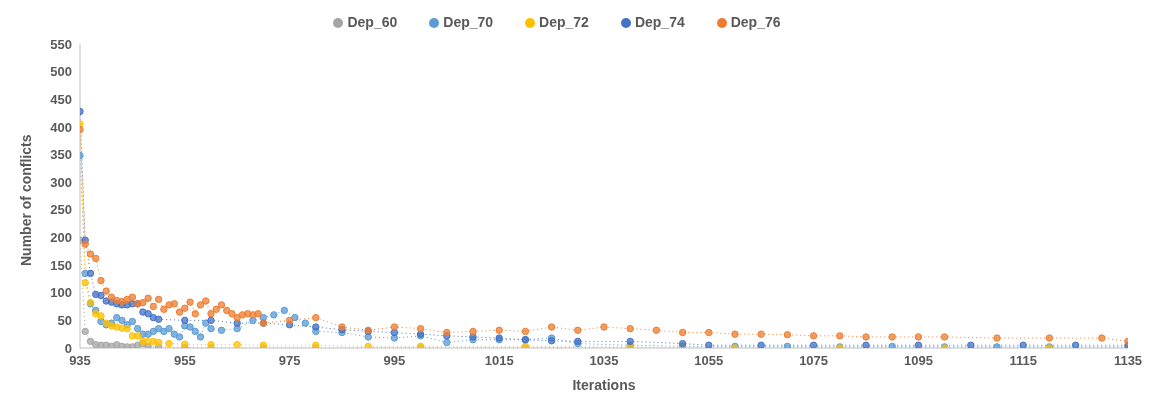  What do you see at coordinates (918, 361) in the screenshot?
I see `x-tick-label: 1095` at bounding box center [918, 361].